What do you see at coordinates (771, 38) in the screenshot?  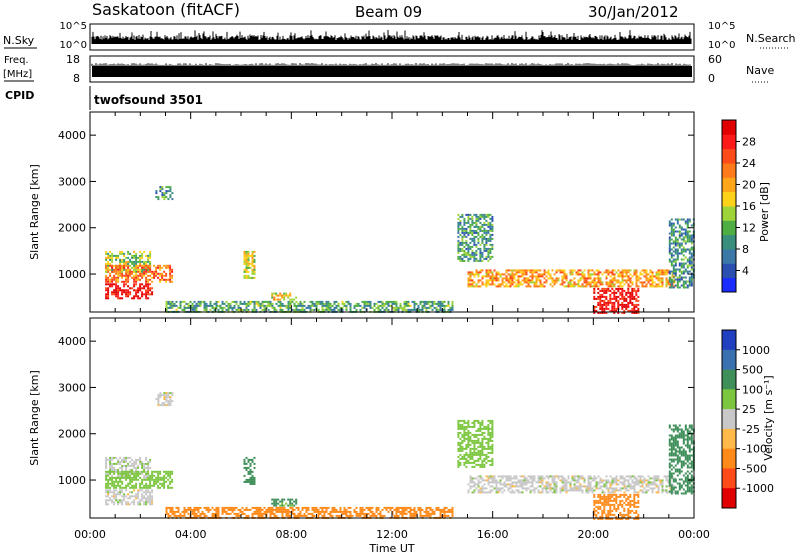 I see `nsearch-label: N.Search` at bounding box center [771, 38].